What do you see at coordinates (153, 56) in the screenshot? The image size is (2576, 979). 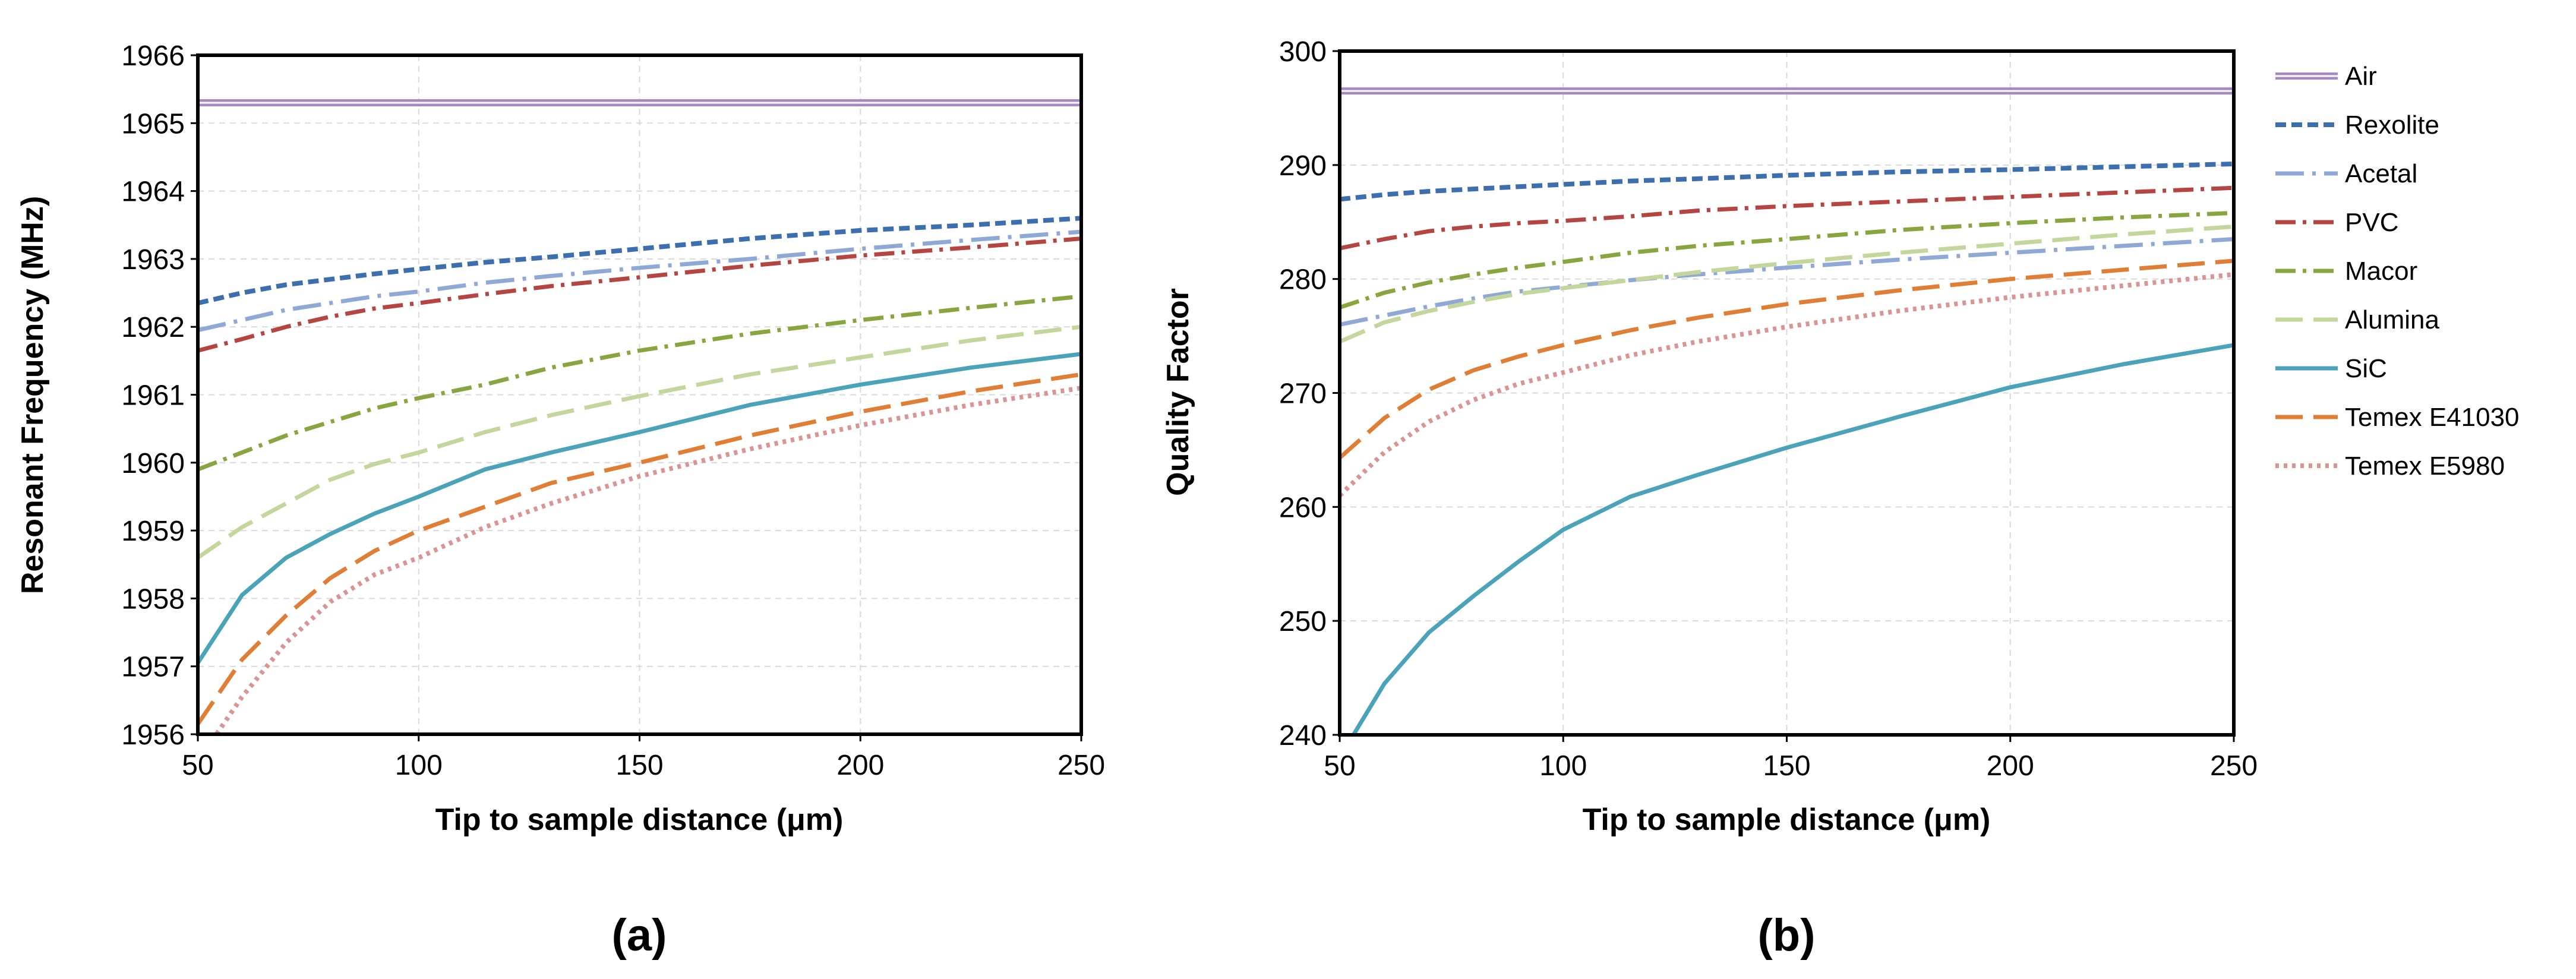 I see `y-tick-label: 1966` at bounding box center [153, 56].